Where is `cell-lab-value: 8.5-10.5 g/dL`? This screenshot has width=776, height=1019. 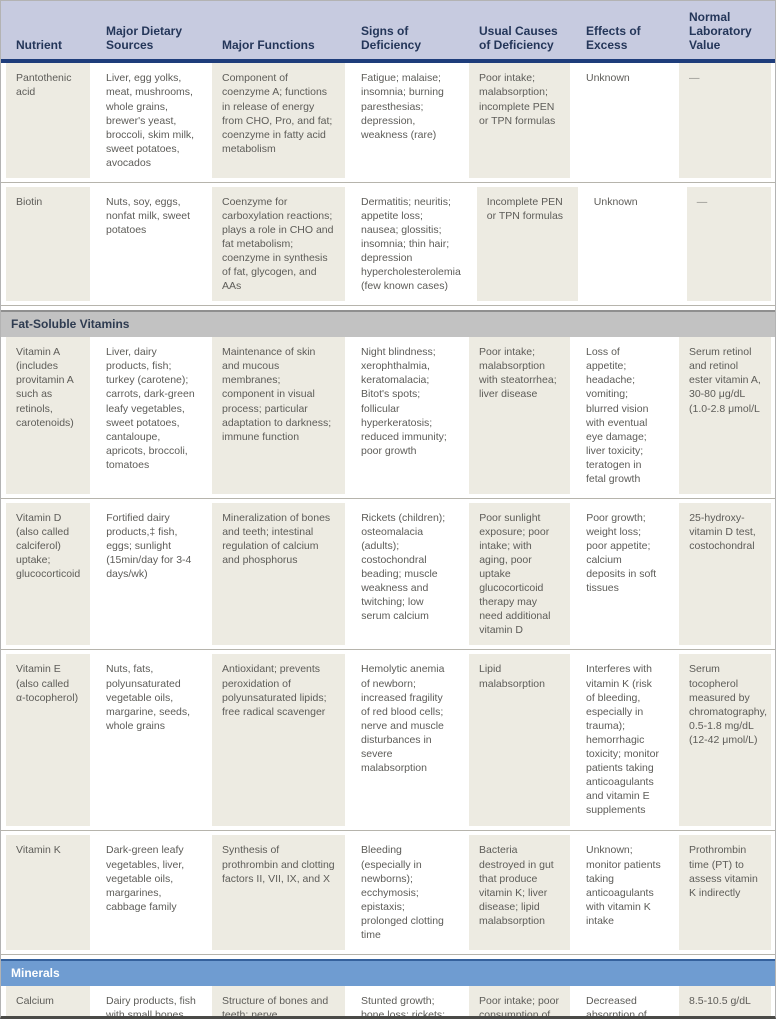
cell-lab-value: 8.5-10.5 g/dL is located at coordinates (725, 1000).